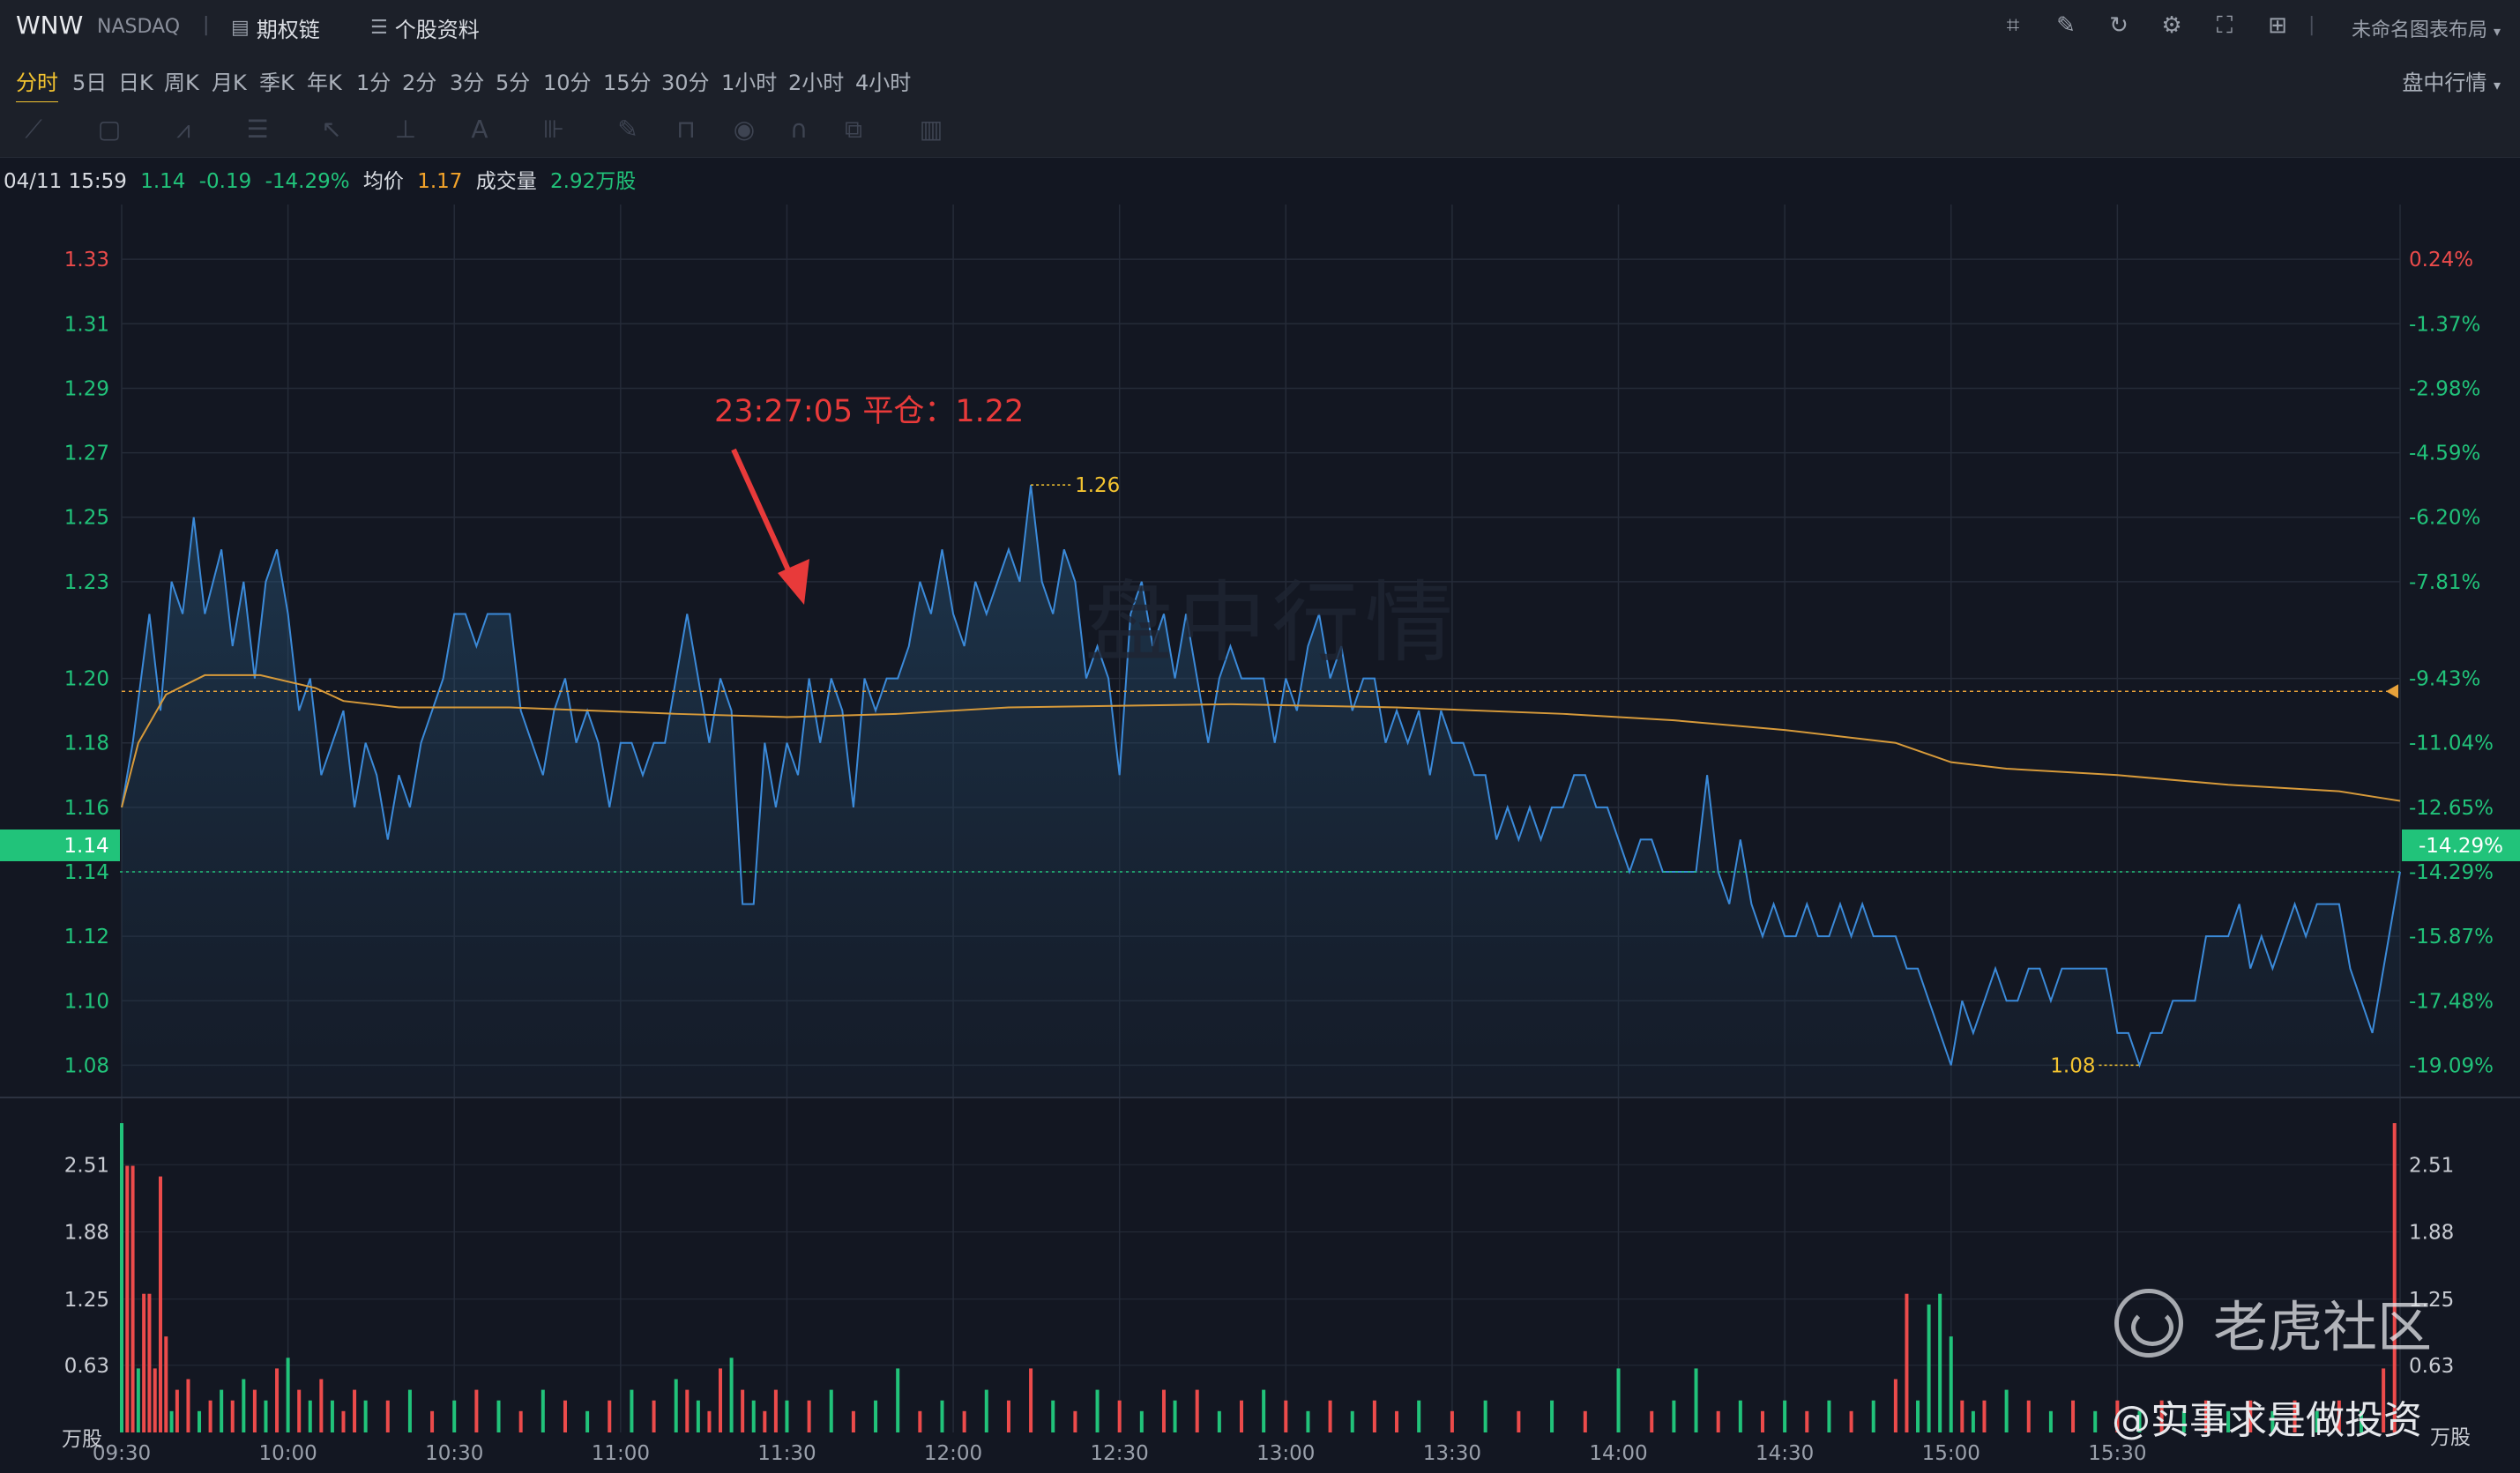 The width and height of the screenshot is (2520, 1473). I want to click on interval-tab: 日K, so click(135, 83).